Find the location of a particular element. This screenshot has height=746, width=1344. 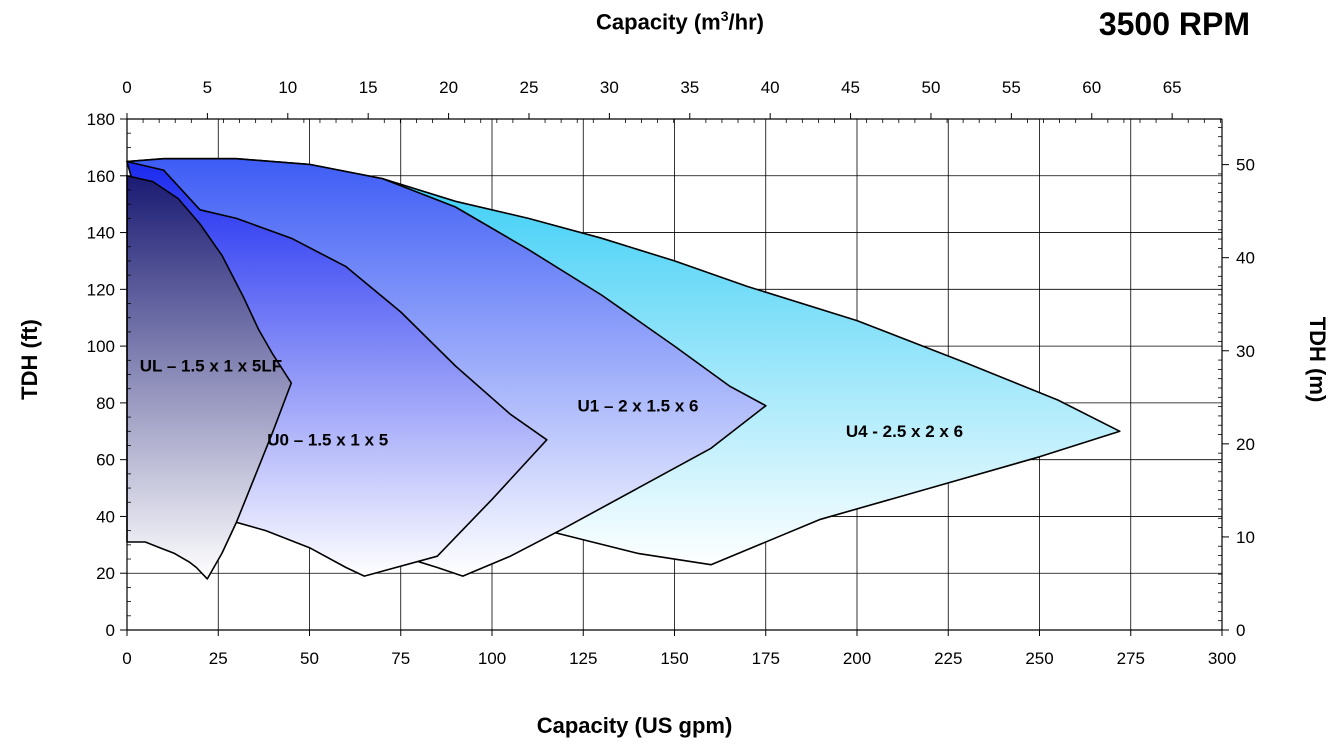

right-tick-label: 50 is located at coordinates (1245, 165).